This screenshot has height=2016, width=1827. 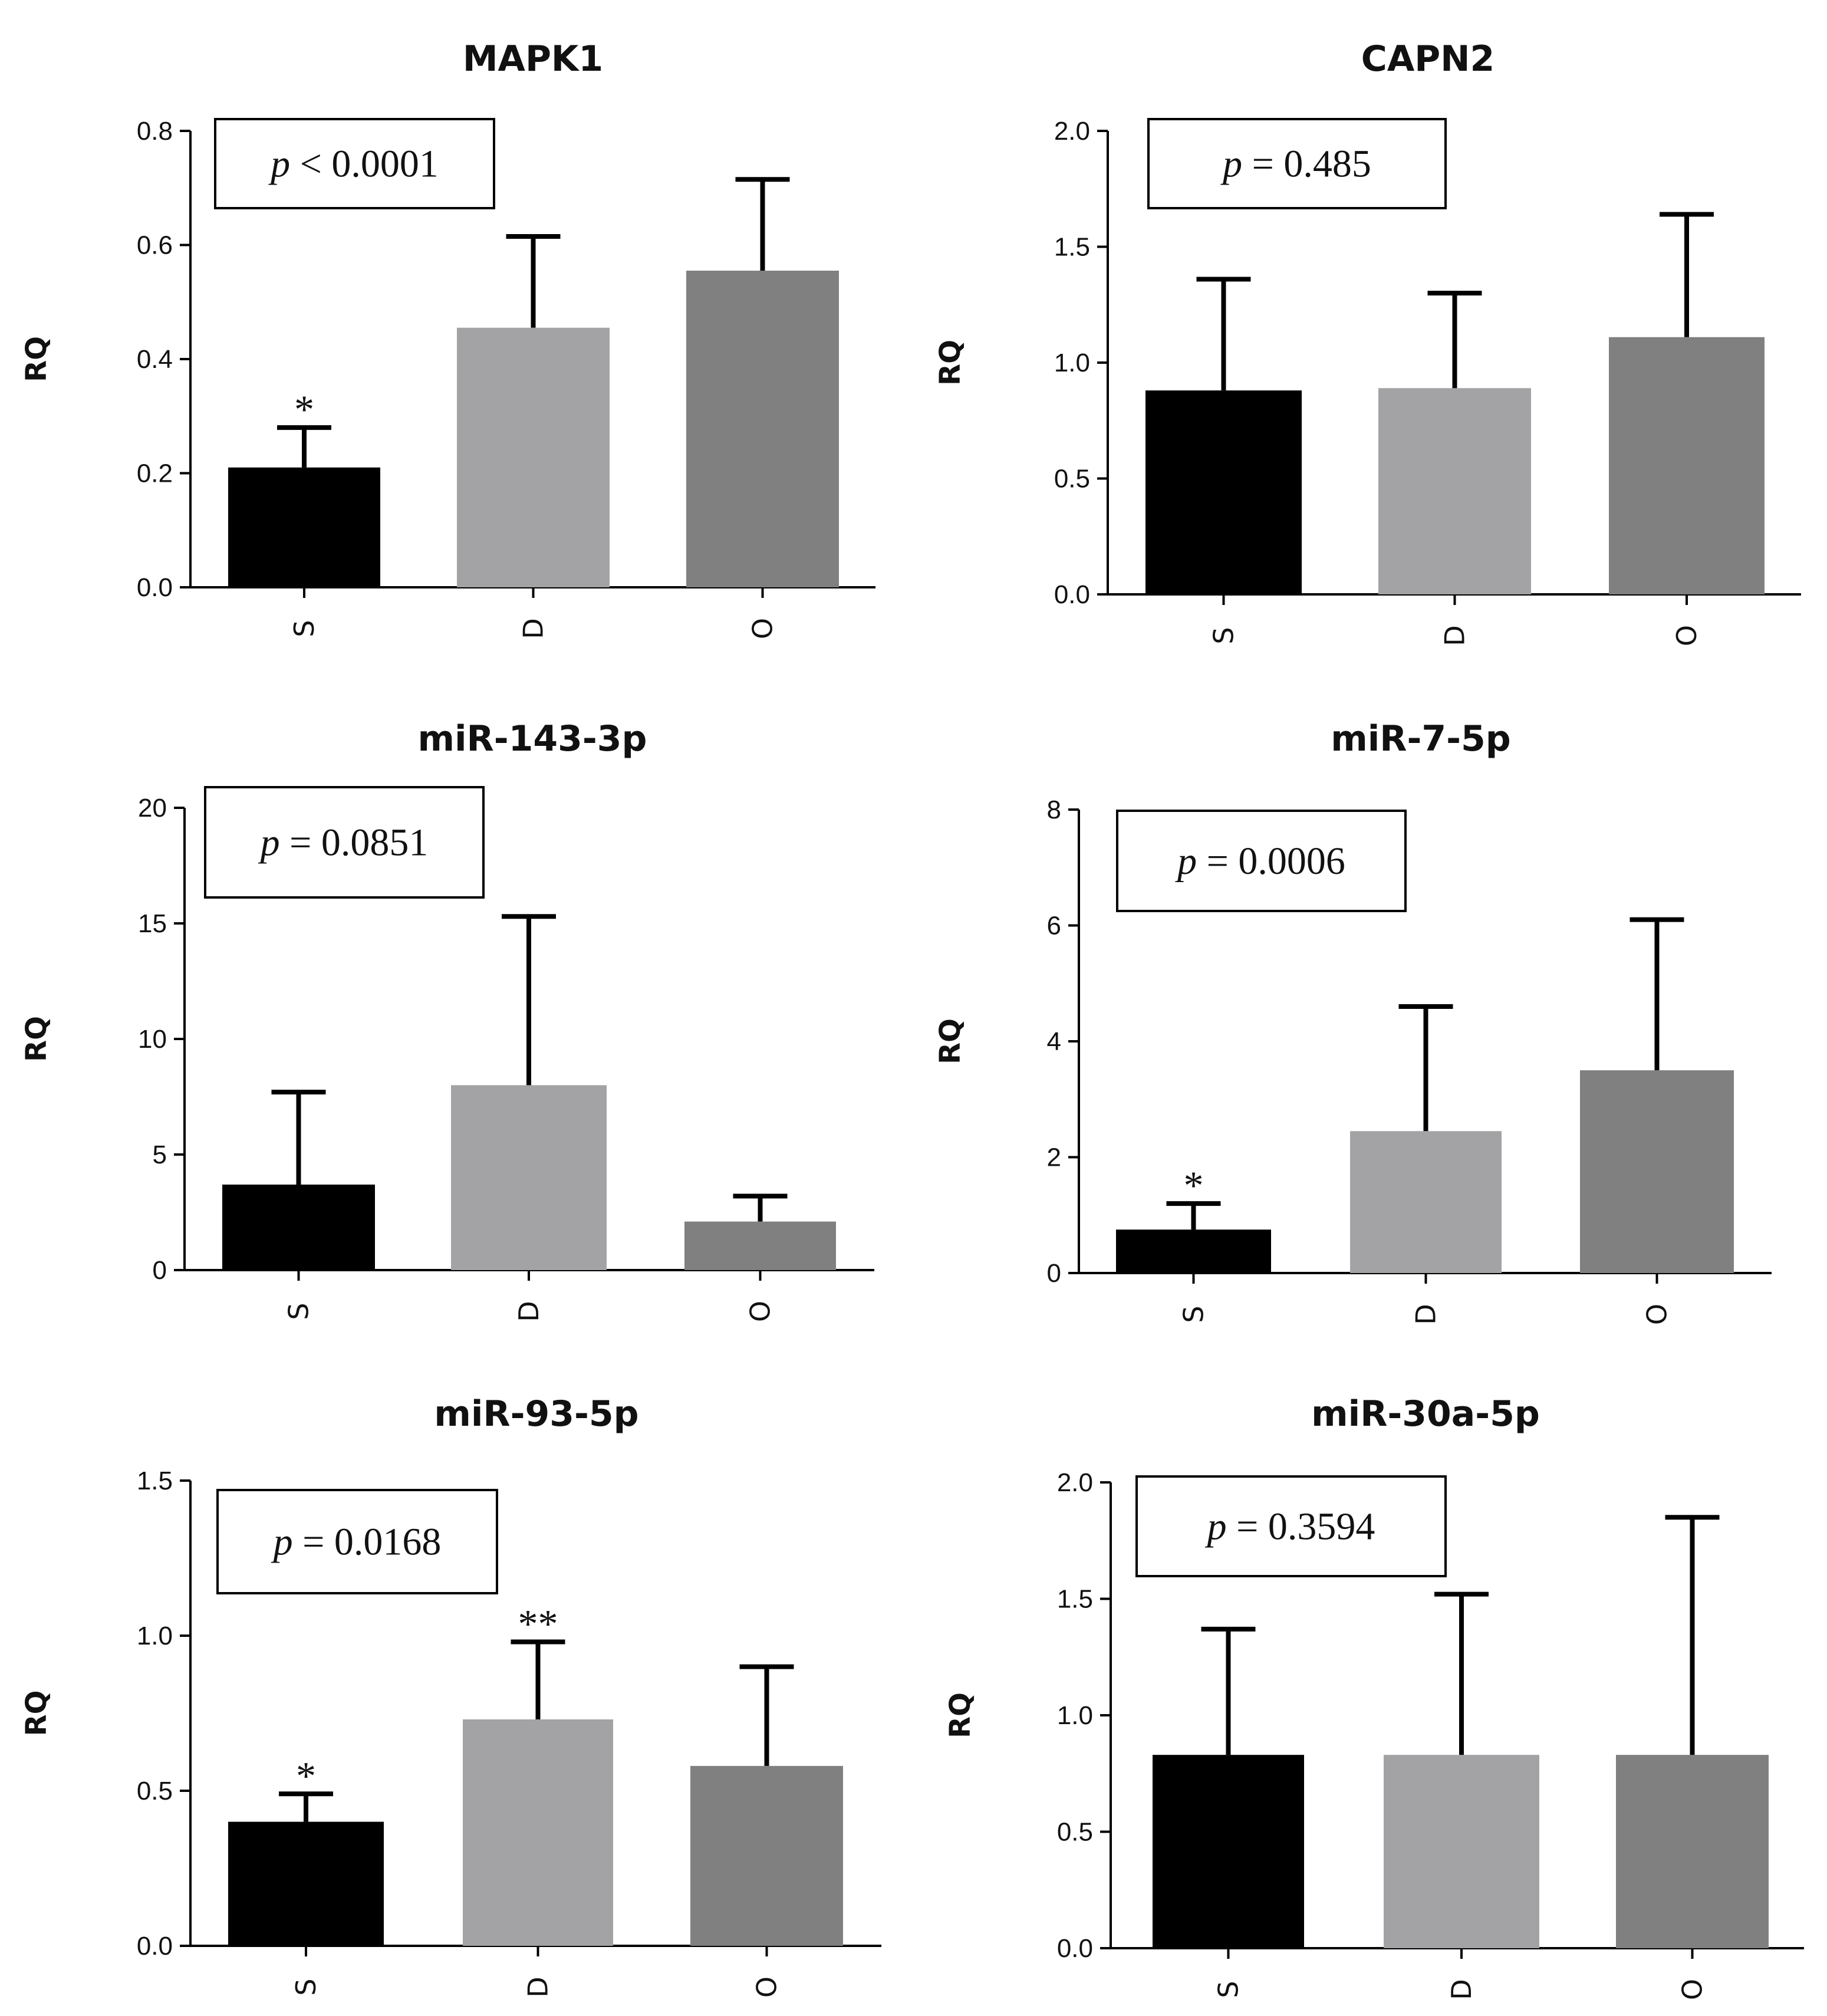 I want to click on y-tick-label: 0.2, so click(x=155, y=473).